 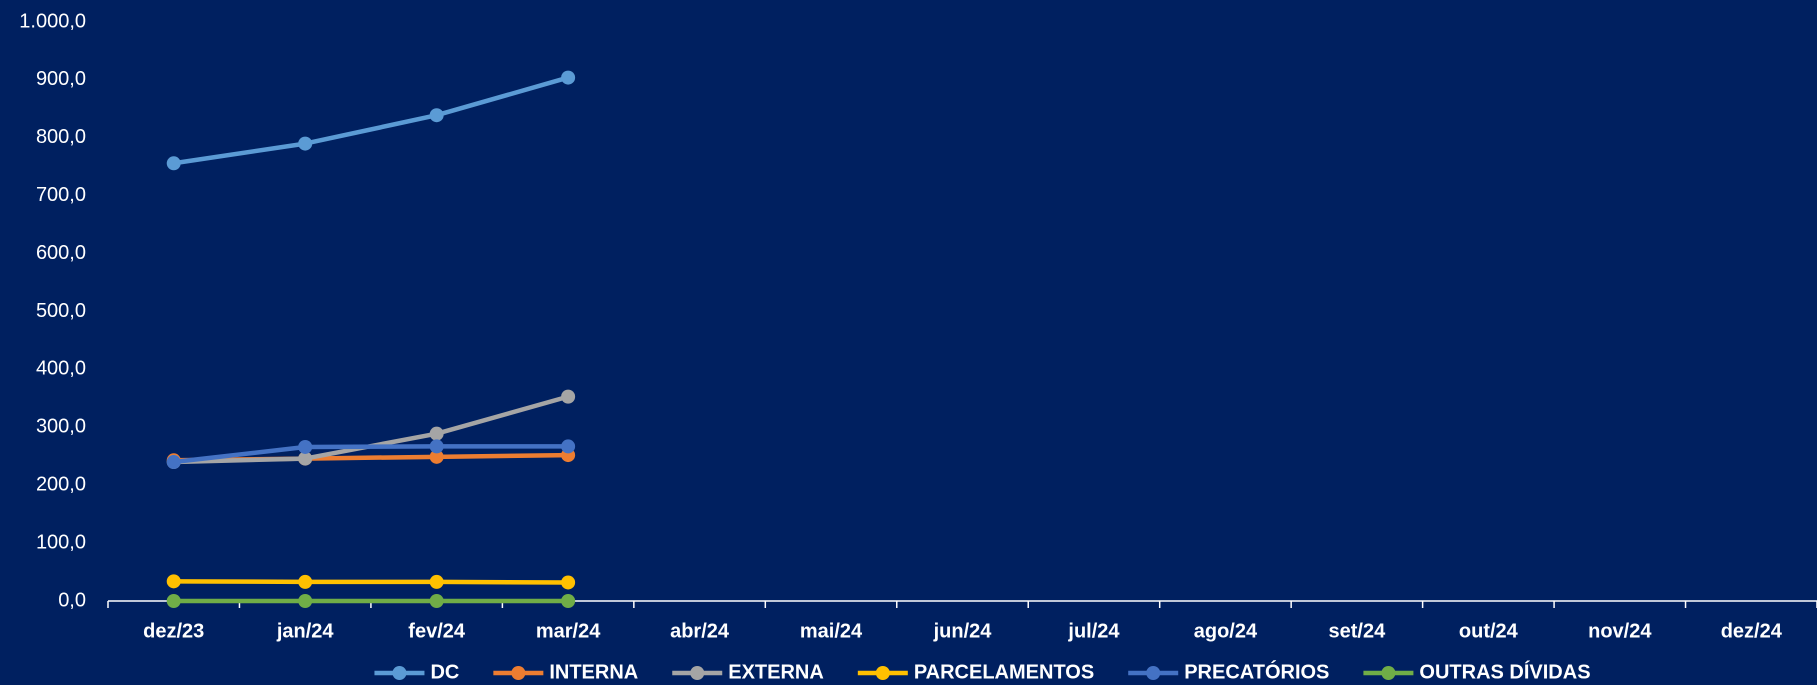 What do you see at coordinates (61, 484) in the screenshot?
I see `y-tick-label: 200,0` at bounding box center [61, 484].